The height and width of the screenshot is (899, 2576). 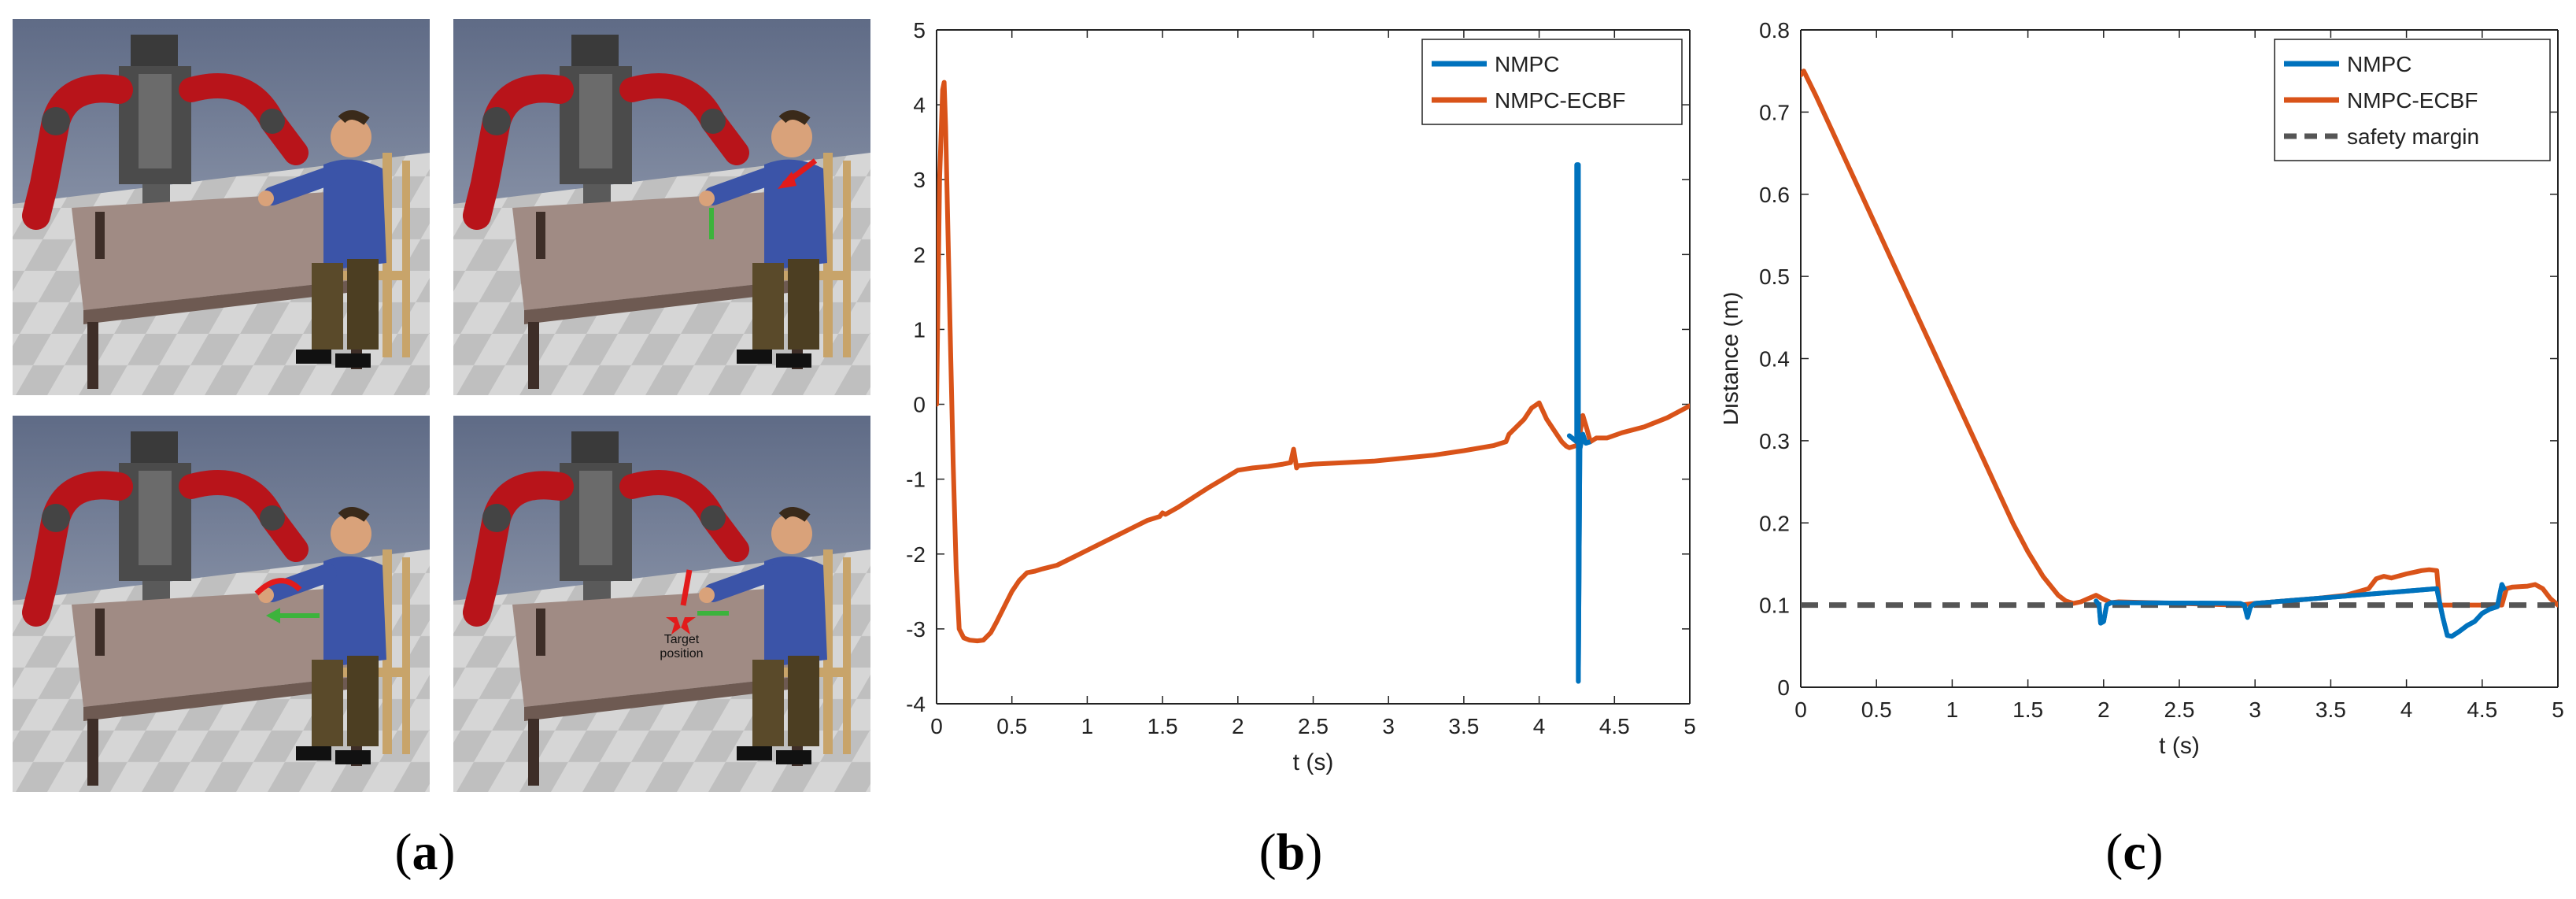 What do you see at coordinates (916, 629) in the screenshot?
I see `y-tick-label: -3` at bounding box center [916, 629].